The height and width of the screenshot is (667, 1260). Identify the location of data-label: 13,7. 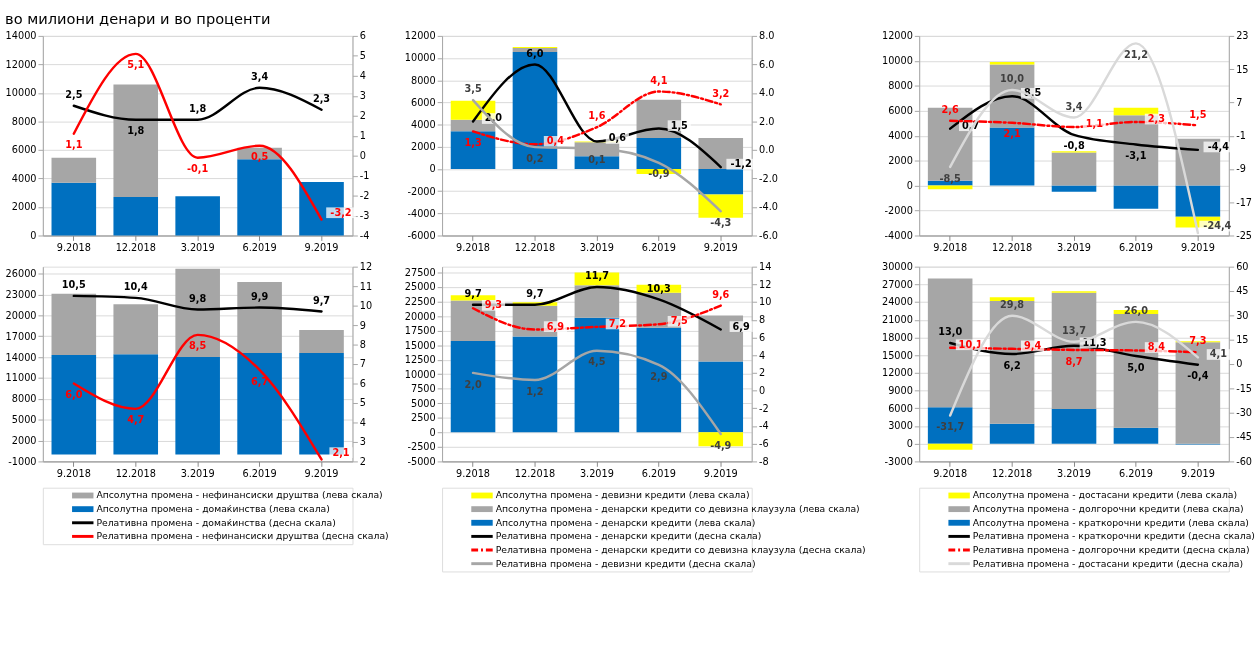
(1074, 331).